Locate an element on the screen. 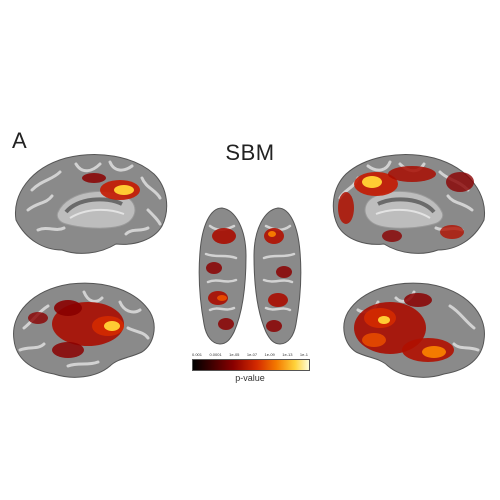 The height and width of the screenshot is (500, 500). colorbar-tick: 1e-09 is located at coordinates (269, 354).